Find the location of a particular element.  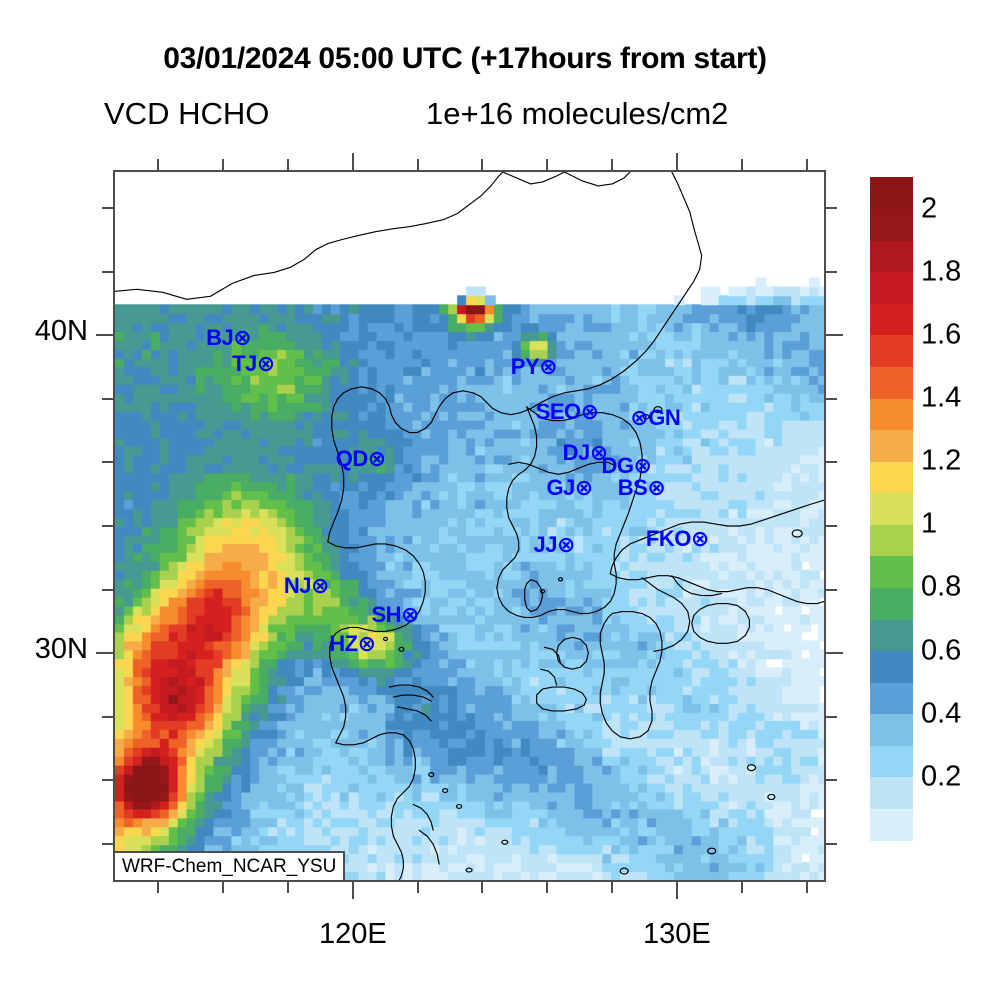

city-marker-sh: SH⊗ is located at coordinates (395, 615).